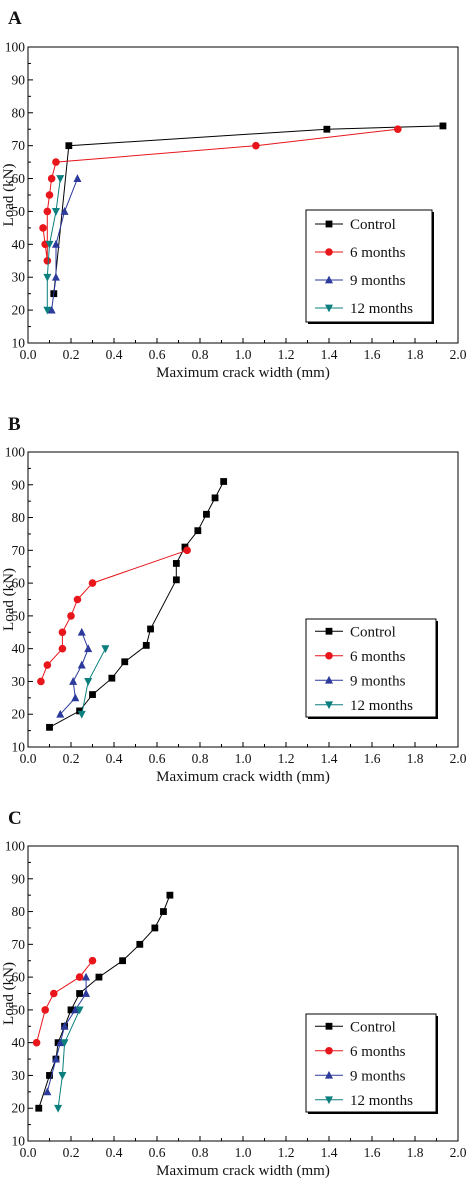 This screenshot has width=474, height=1197. Describe the element at coordinates (15, 818) in the screenshot. I see `panel-label: C` at that location.